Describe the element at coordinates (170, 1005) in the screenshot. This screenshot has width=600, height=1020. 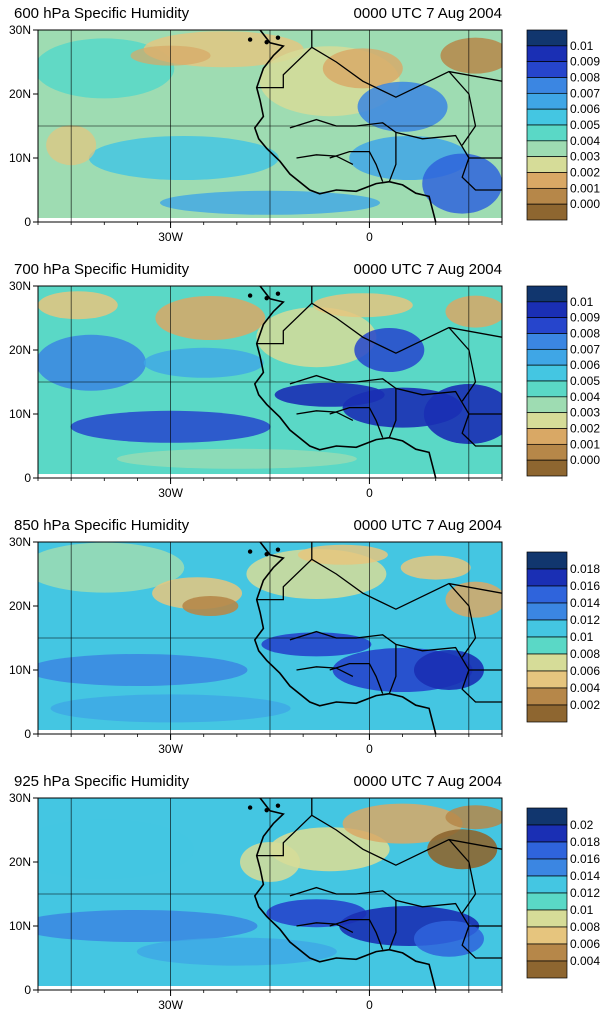
I see `lon-tick-label: 30W` at that location.